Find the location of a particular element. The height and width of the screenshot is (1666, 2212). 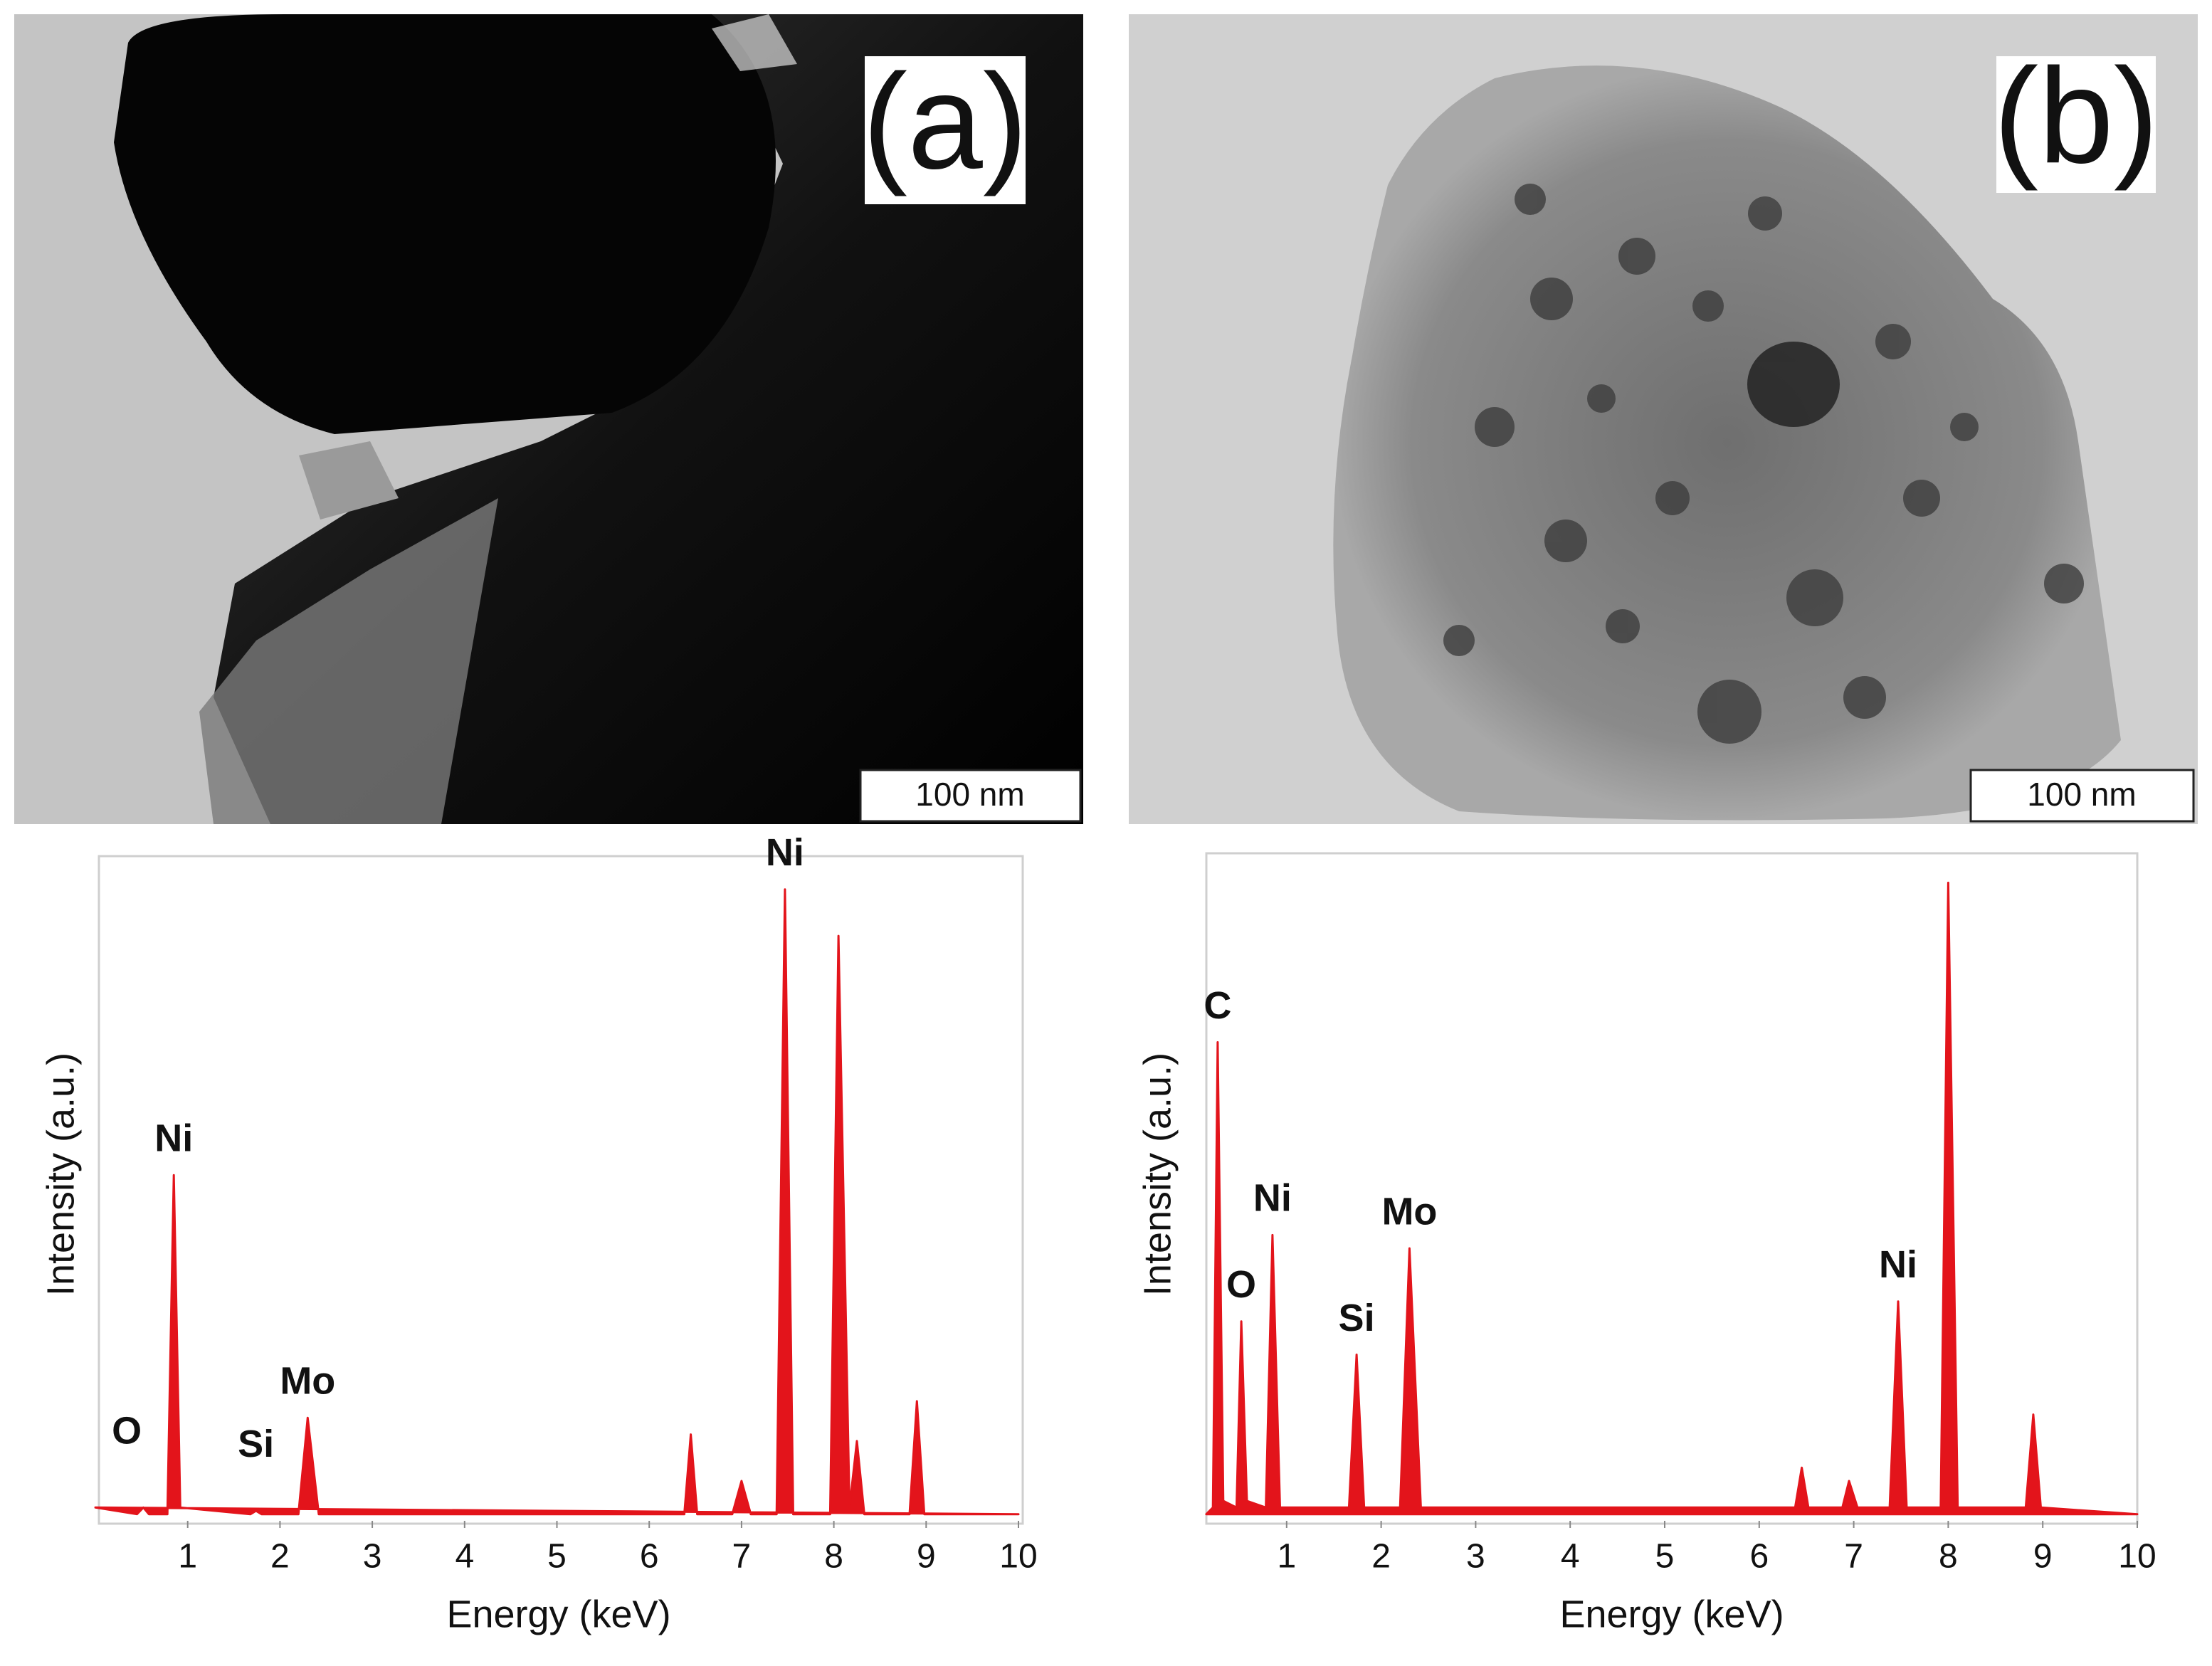

peak-label: C is located at coordinates (1217, 1006).